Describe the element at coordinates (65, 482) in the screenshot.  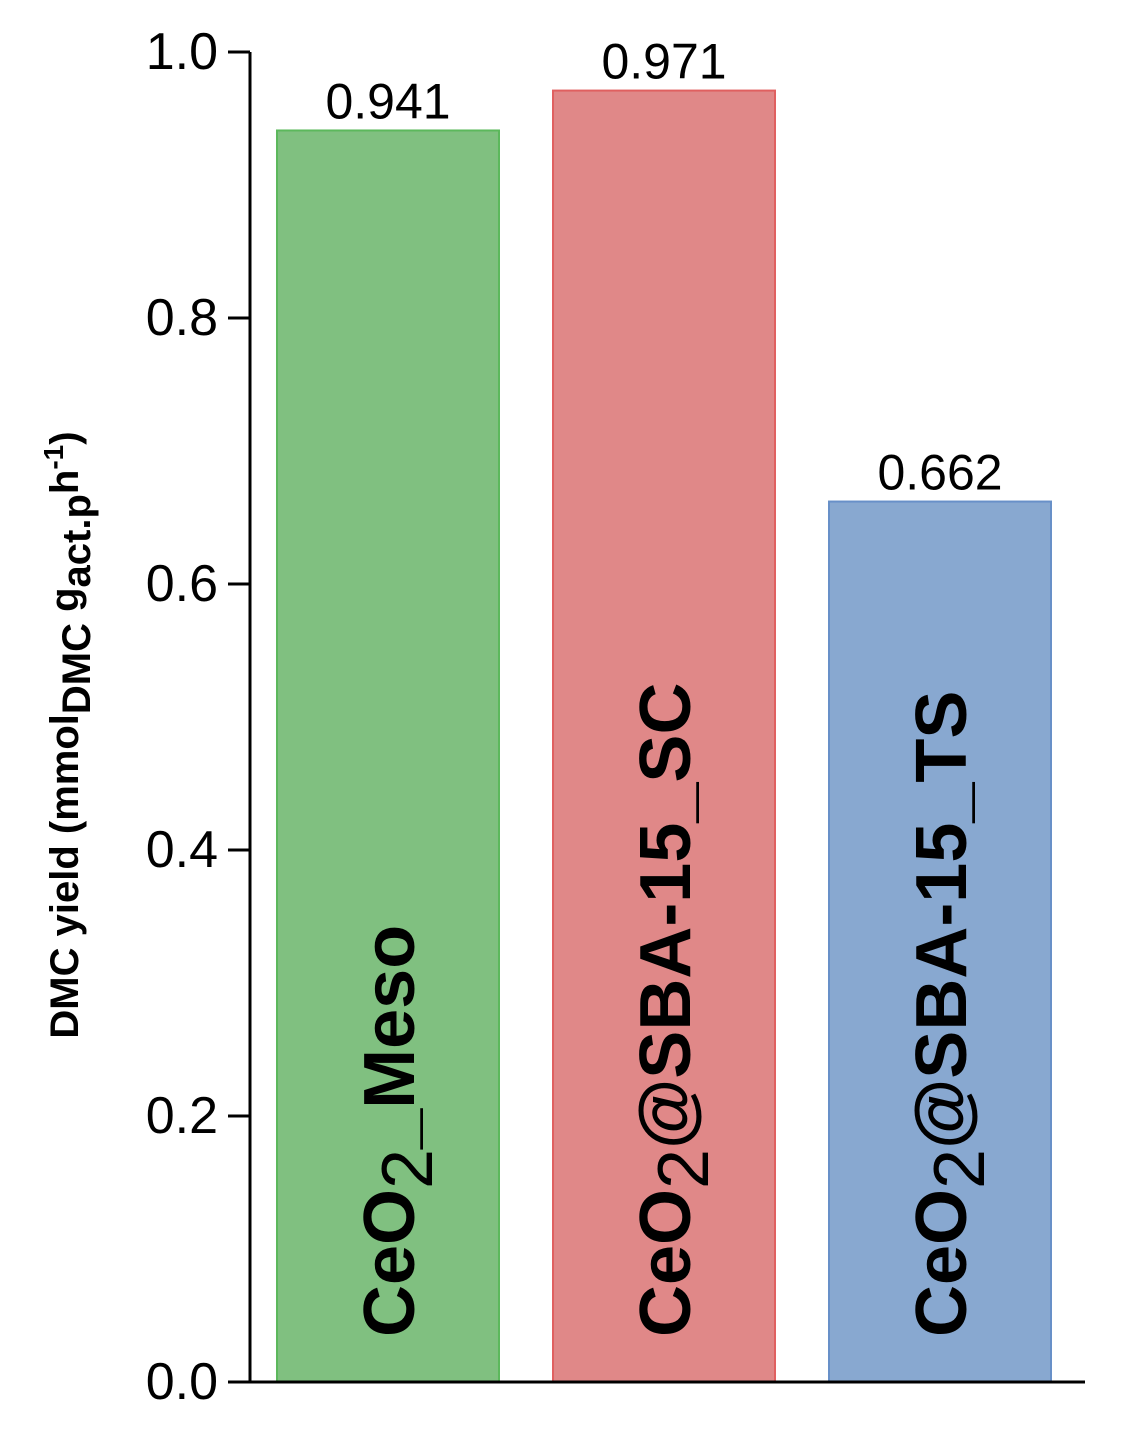
I see `y-axis-title-tail: h` at that location.